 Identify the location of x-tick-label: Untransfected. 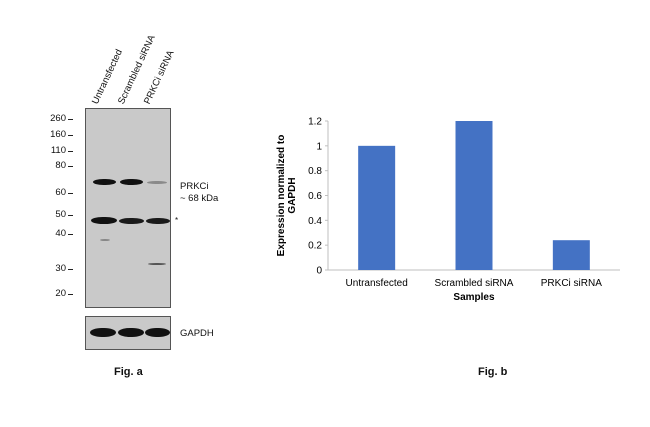
(377, 283).